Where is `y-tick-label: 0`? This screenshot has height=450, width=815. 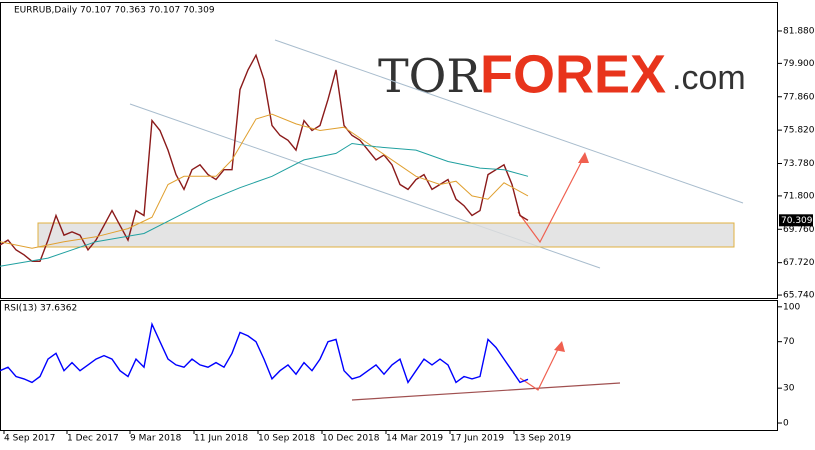
y-tick-label: 0 is located at coordinates (786, 424).